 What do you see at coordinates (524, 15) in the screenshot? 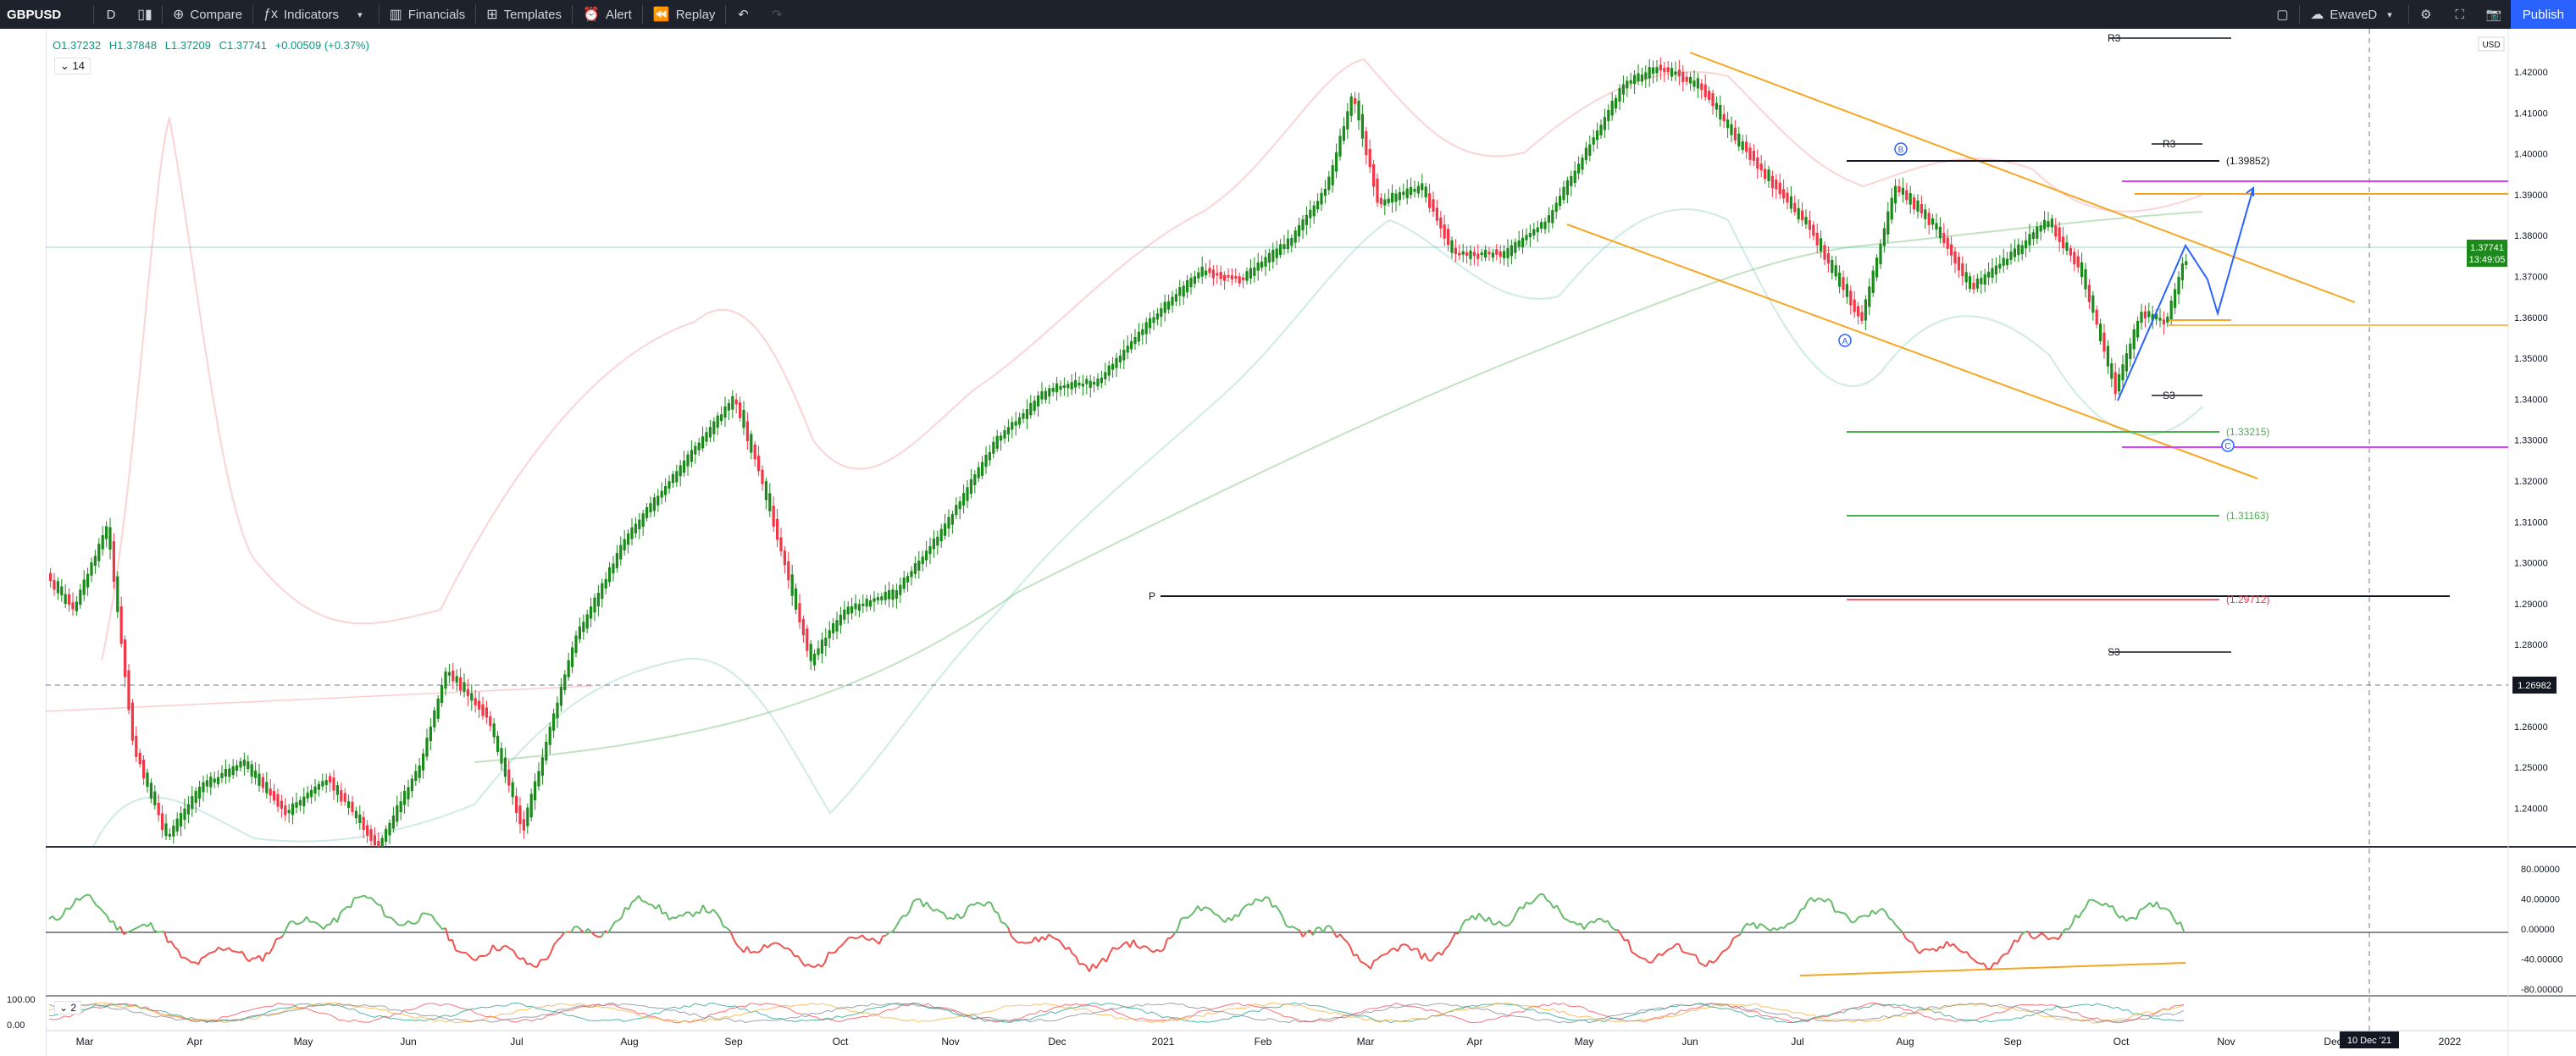
I see `templates-button: ⊞ Templates` at bounding box center [524, 15].